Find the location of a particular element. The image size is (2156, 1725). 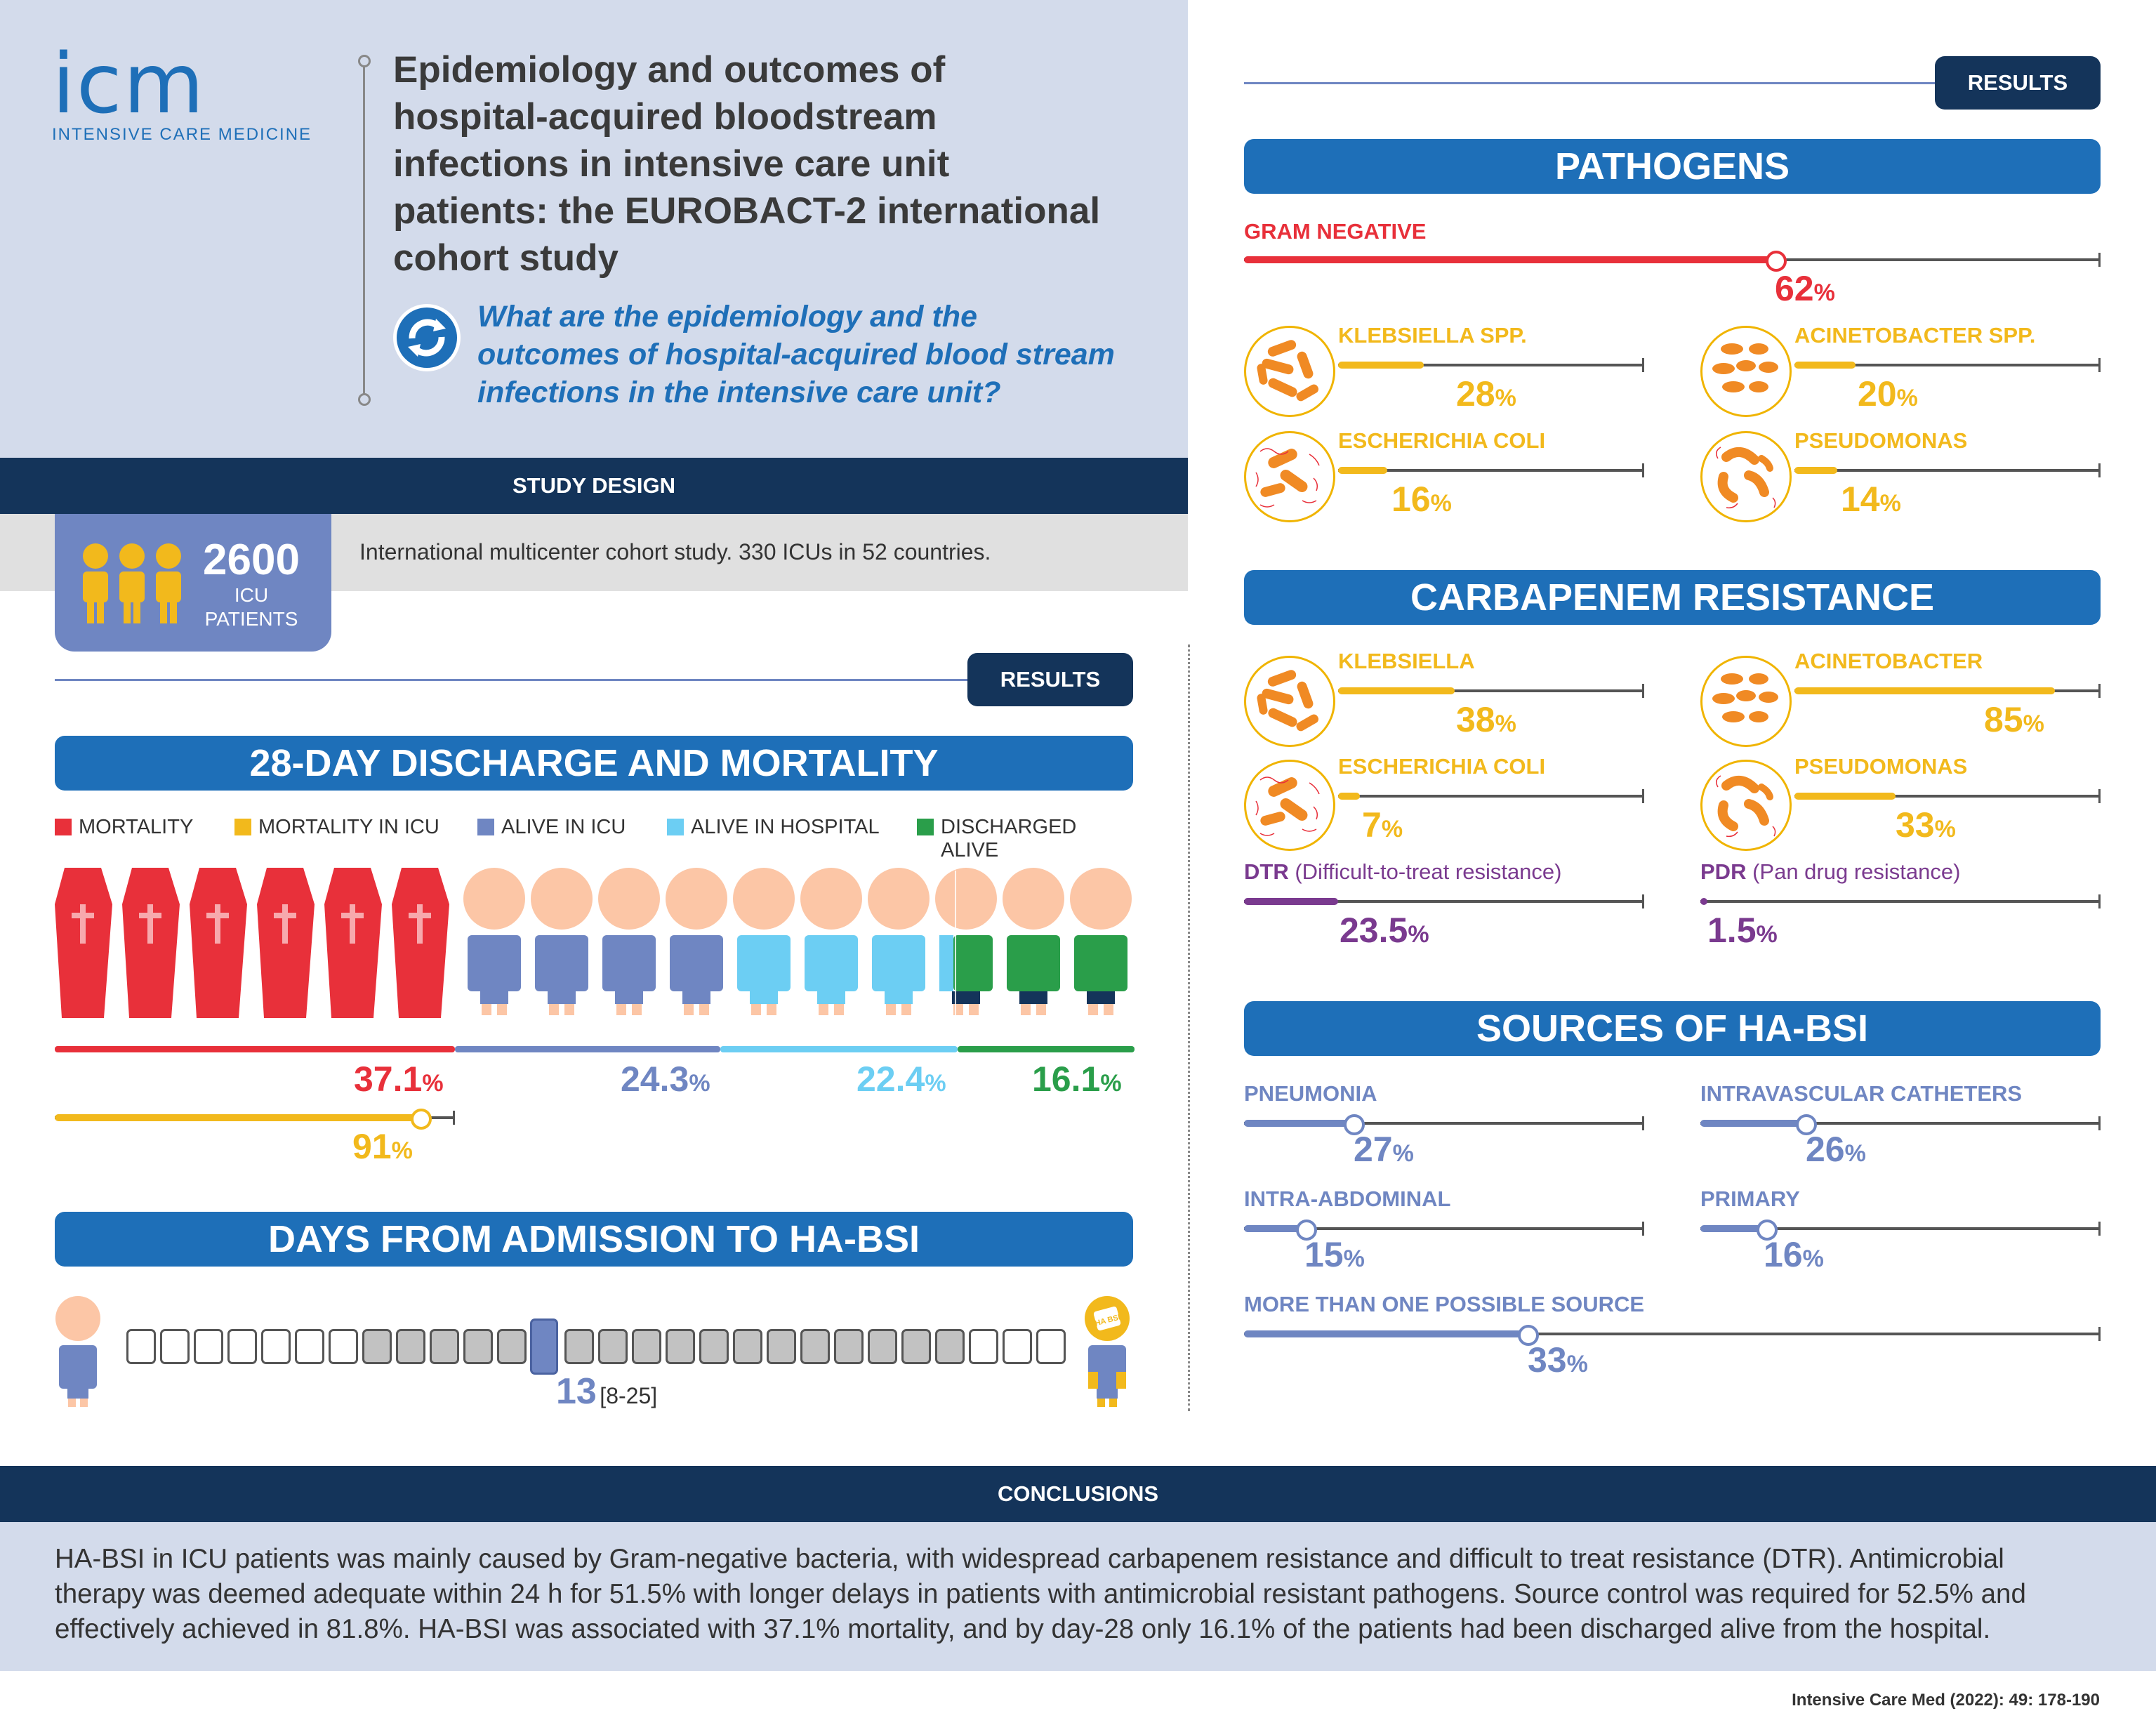

title-divider is located at coordinates (364, 228).